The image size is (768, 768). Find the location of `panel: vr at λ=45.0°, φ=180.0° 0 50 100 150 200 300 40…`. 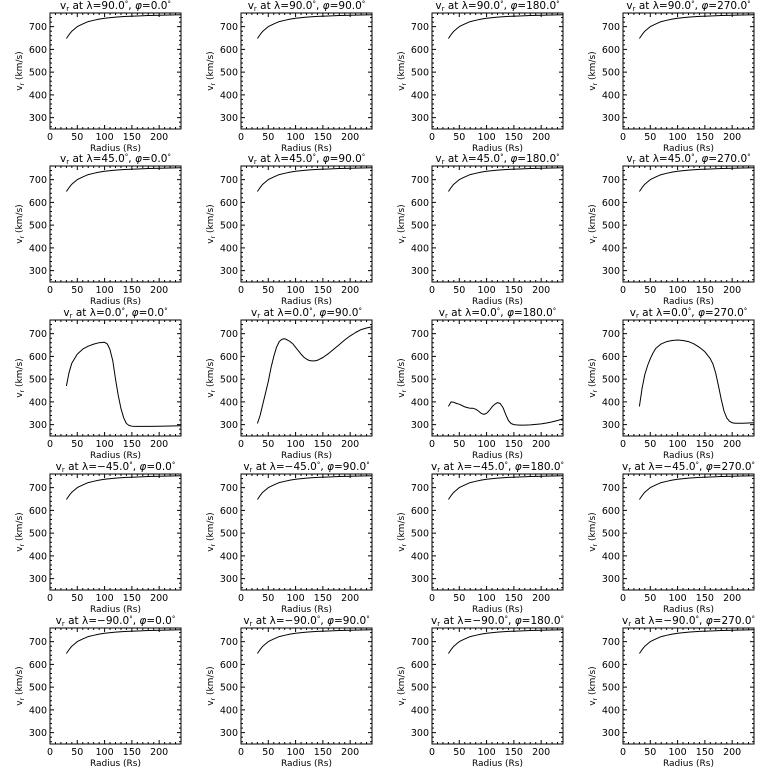

panel: vr at λ=45.0°, φ=180.0° 0 50 100 150 200 300 40… is located at coordinates (480, 230).